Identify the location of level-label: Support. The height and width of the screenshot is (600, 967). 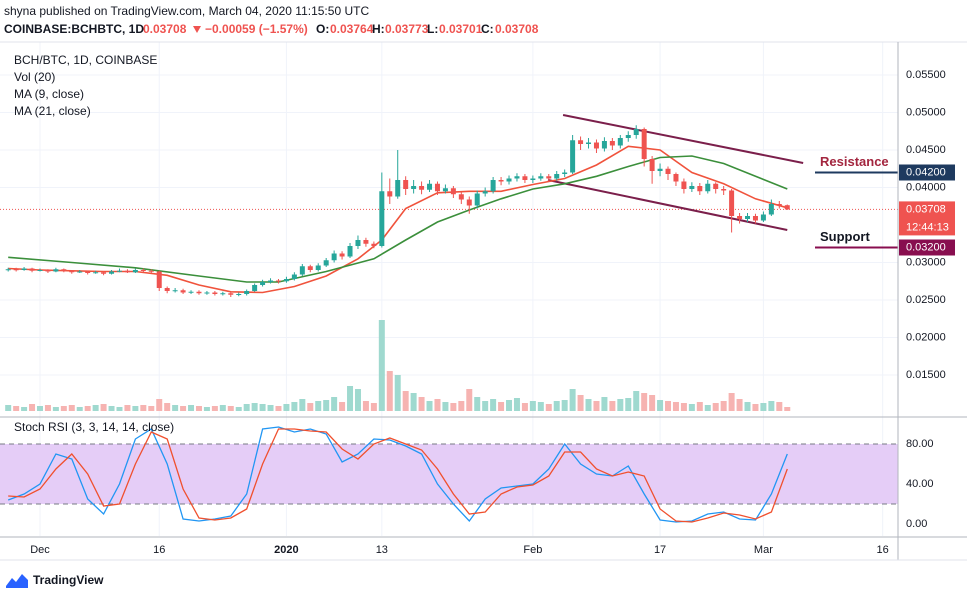
(845, 236).